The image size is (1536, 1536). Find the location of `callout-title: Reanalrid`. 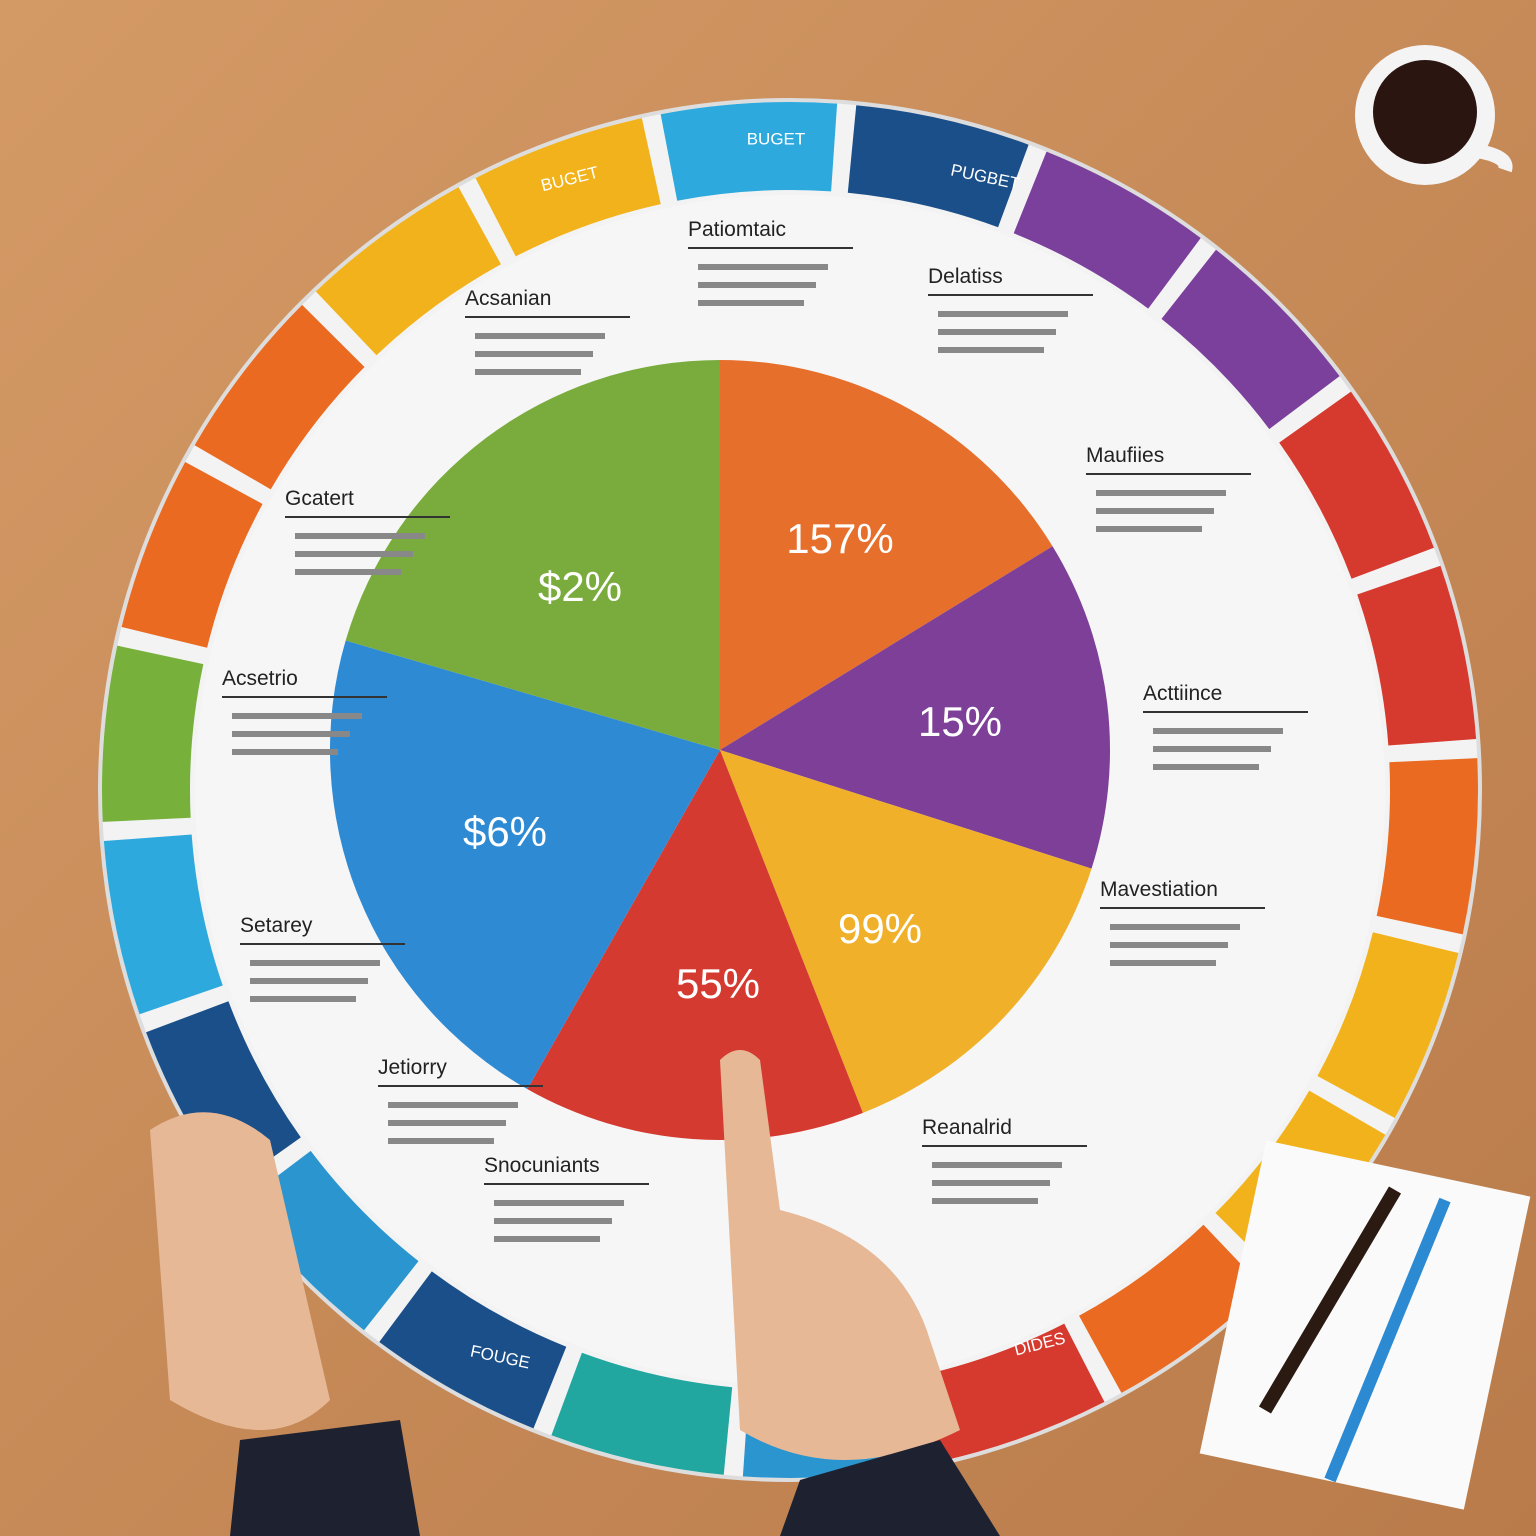

callout-title: Reanalrid is located at coordinates (967, 1127).